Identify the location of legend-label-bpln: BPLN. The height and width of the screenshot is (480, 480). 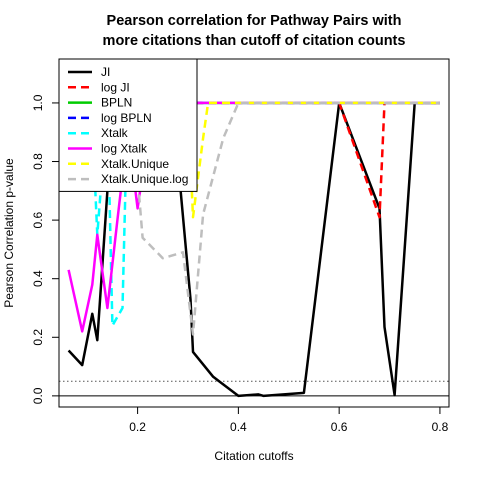
(116, 103).